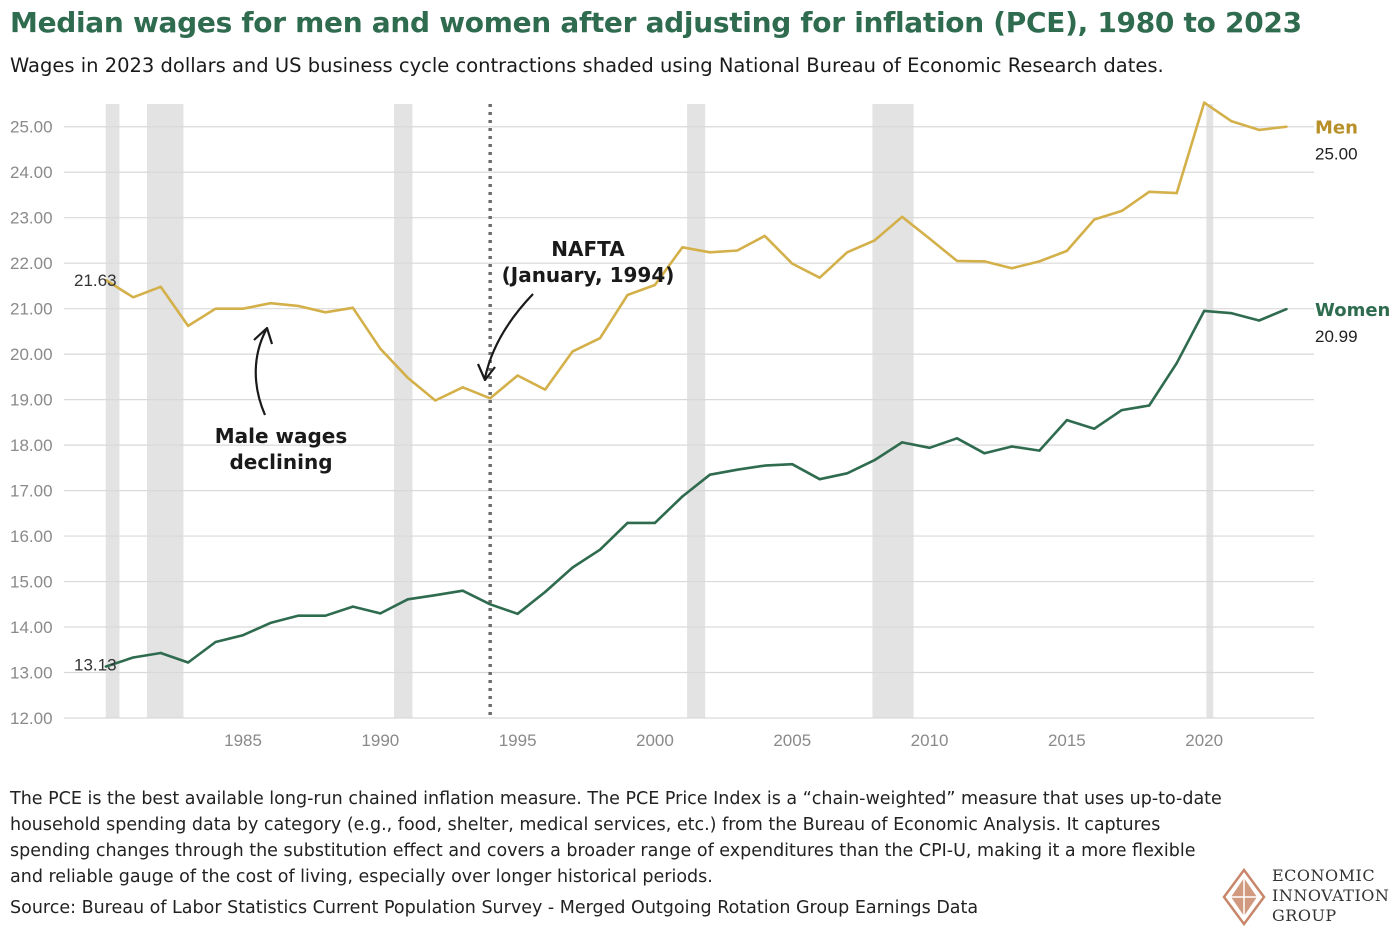 The width and height of the screenshot is (1400, 928). I want to click on logo-line-2: INNOVATION, so click(1331, 895).